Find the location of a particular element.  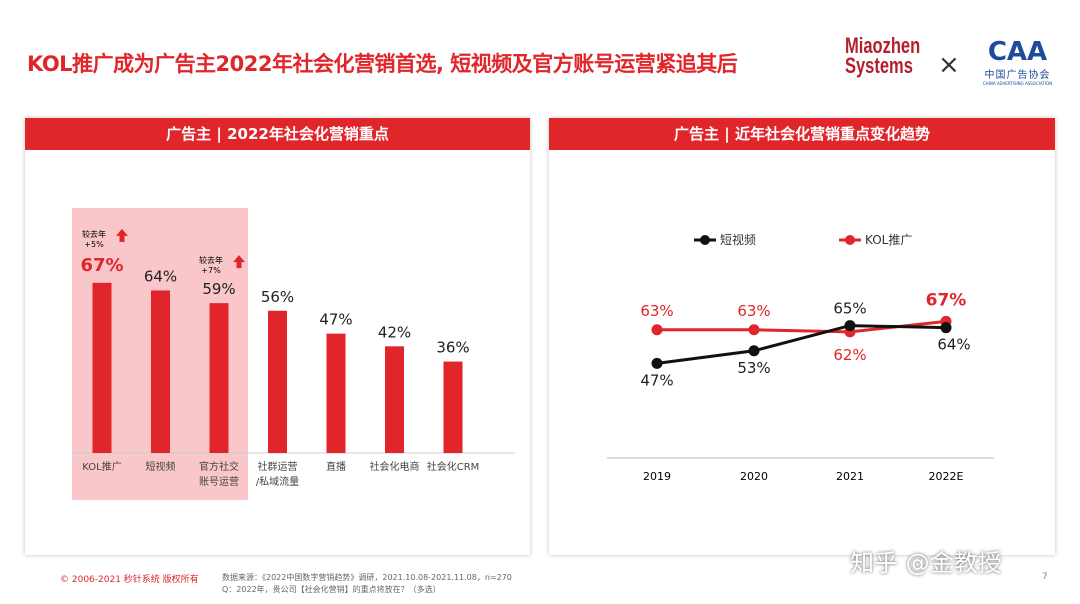

category-label: 社会化CRM is located at coordinates (453, 466).